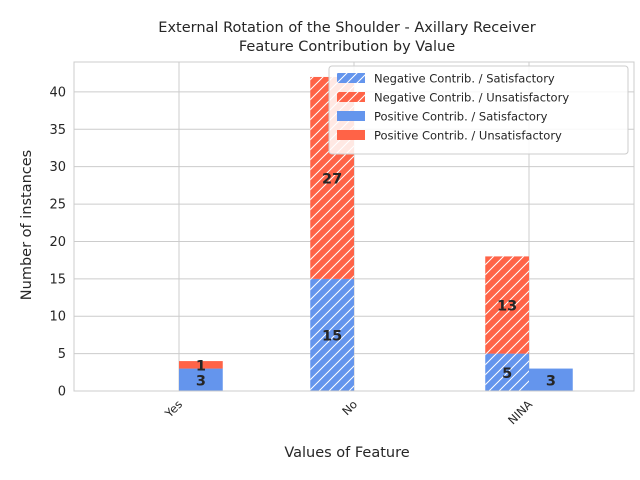  What do you see at coordinates (57, 130) in the screenshot?
I see `y-tick-label: 35` at bounding box center [57, 130].